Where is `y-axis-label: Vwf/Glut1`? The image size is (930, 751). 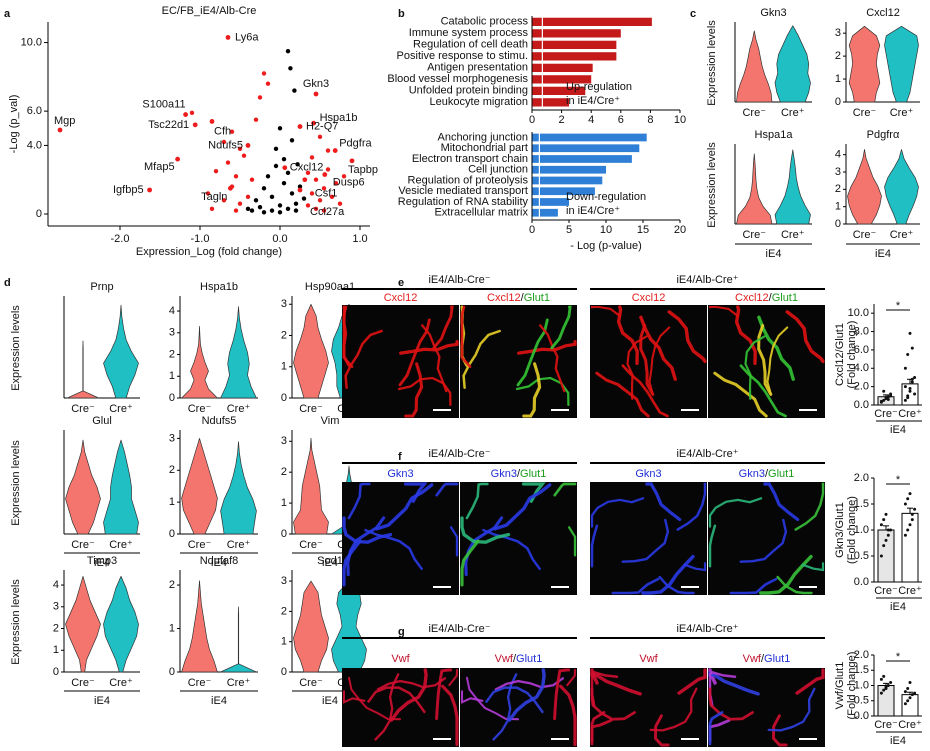 y-axis-label: Vwf/Glut1 is located at coordinates (840, 686).